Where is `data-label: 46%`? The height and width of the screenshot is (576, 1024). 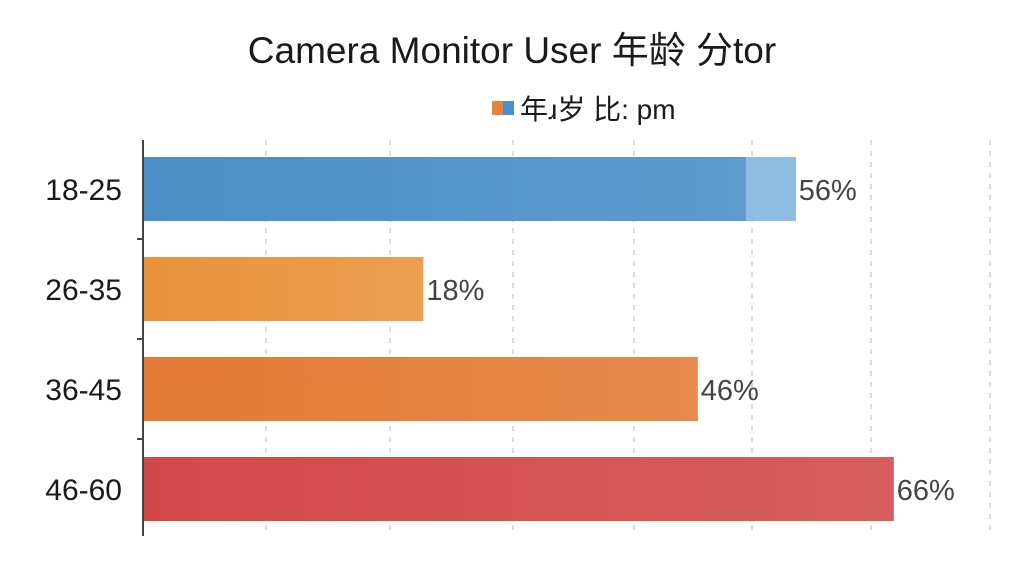 data-label: 46% is located at coordinates (730, 391).